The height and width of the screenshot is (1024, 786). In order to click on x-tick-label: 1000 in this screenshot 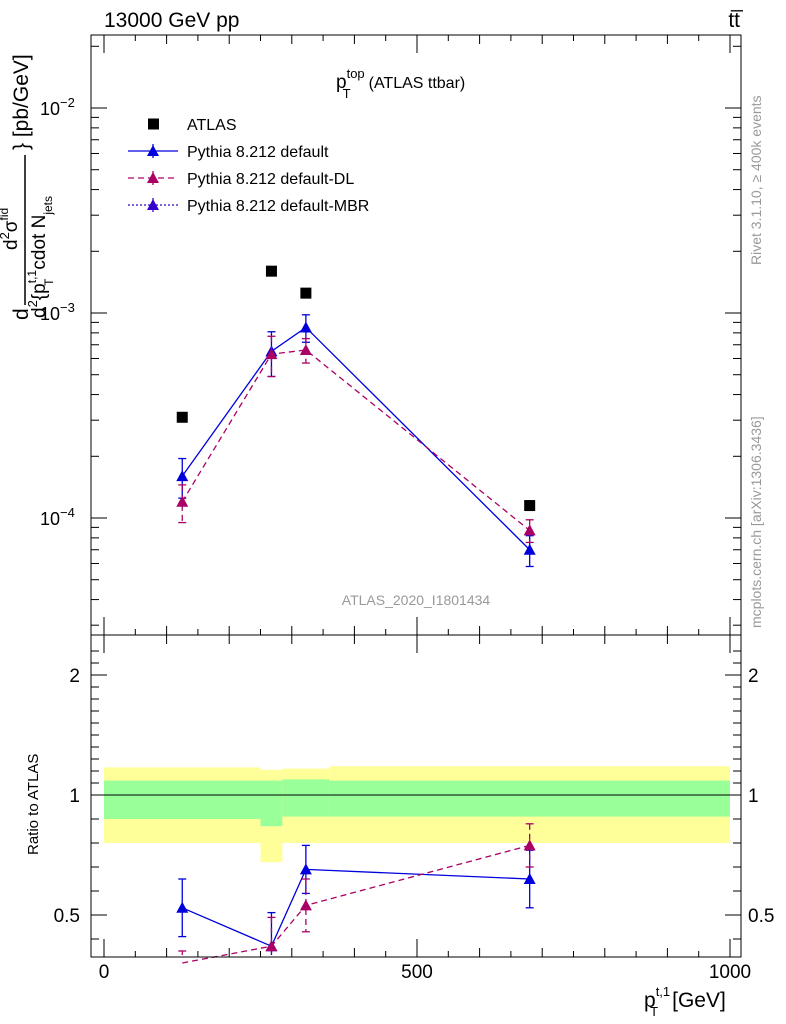, I will do `click(730, 972)`.